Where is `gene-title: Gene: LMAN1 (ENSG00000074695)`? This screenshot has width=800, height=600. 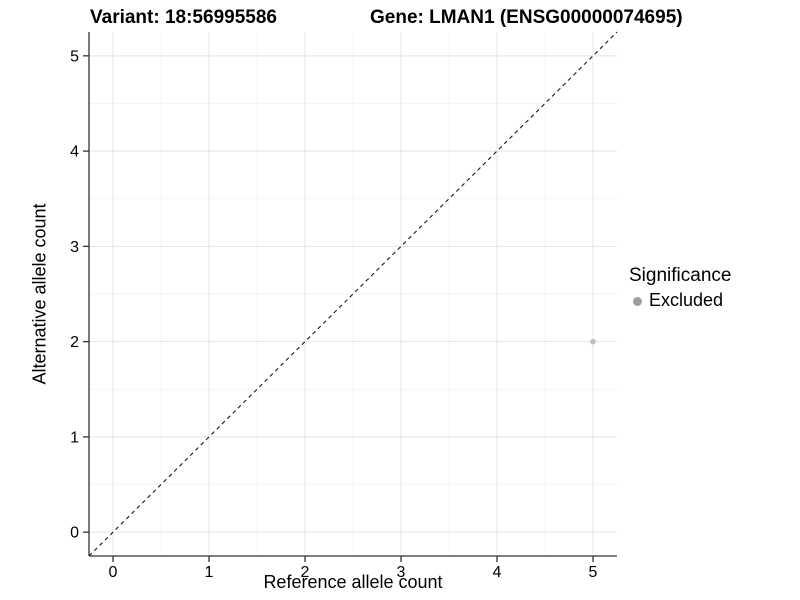
gene-title: Gene: LMAN1 (ENSG00000074695) is located at coordinates (526, 17).